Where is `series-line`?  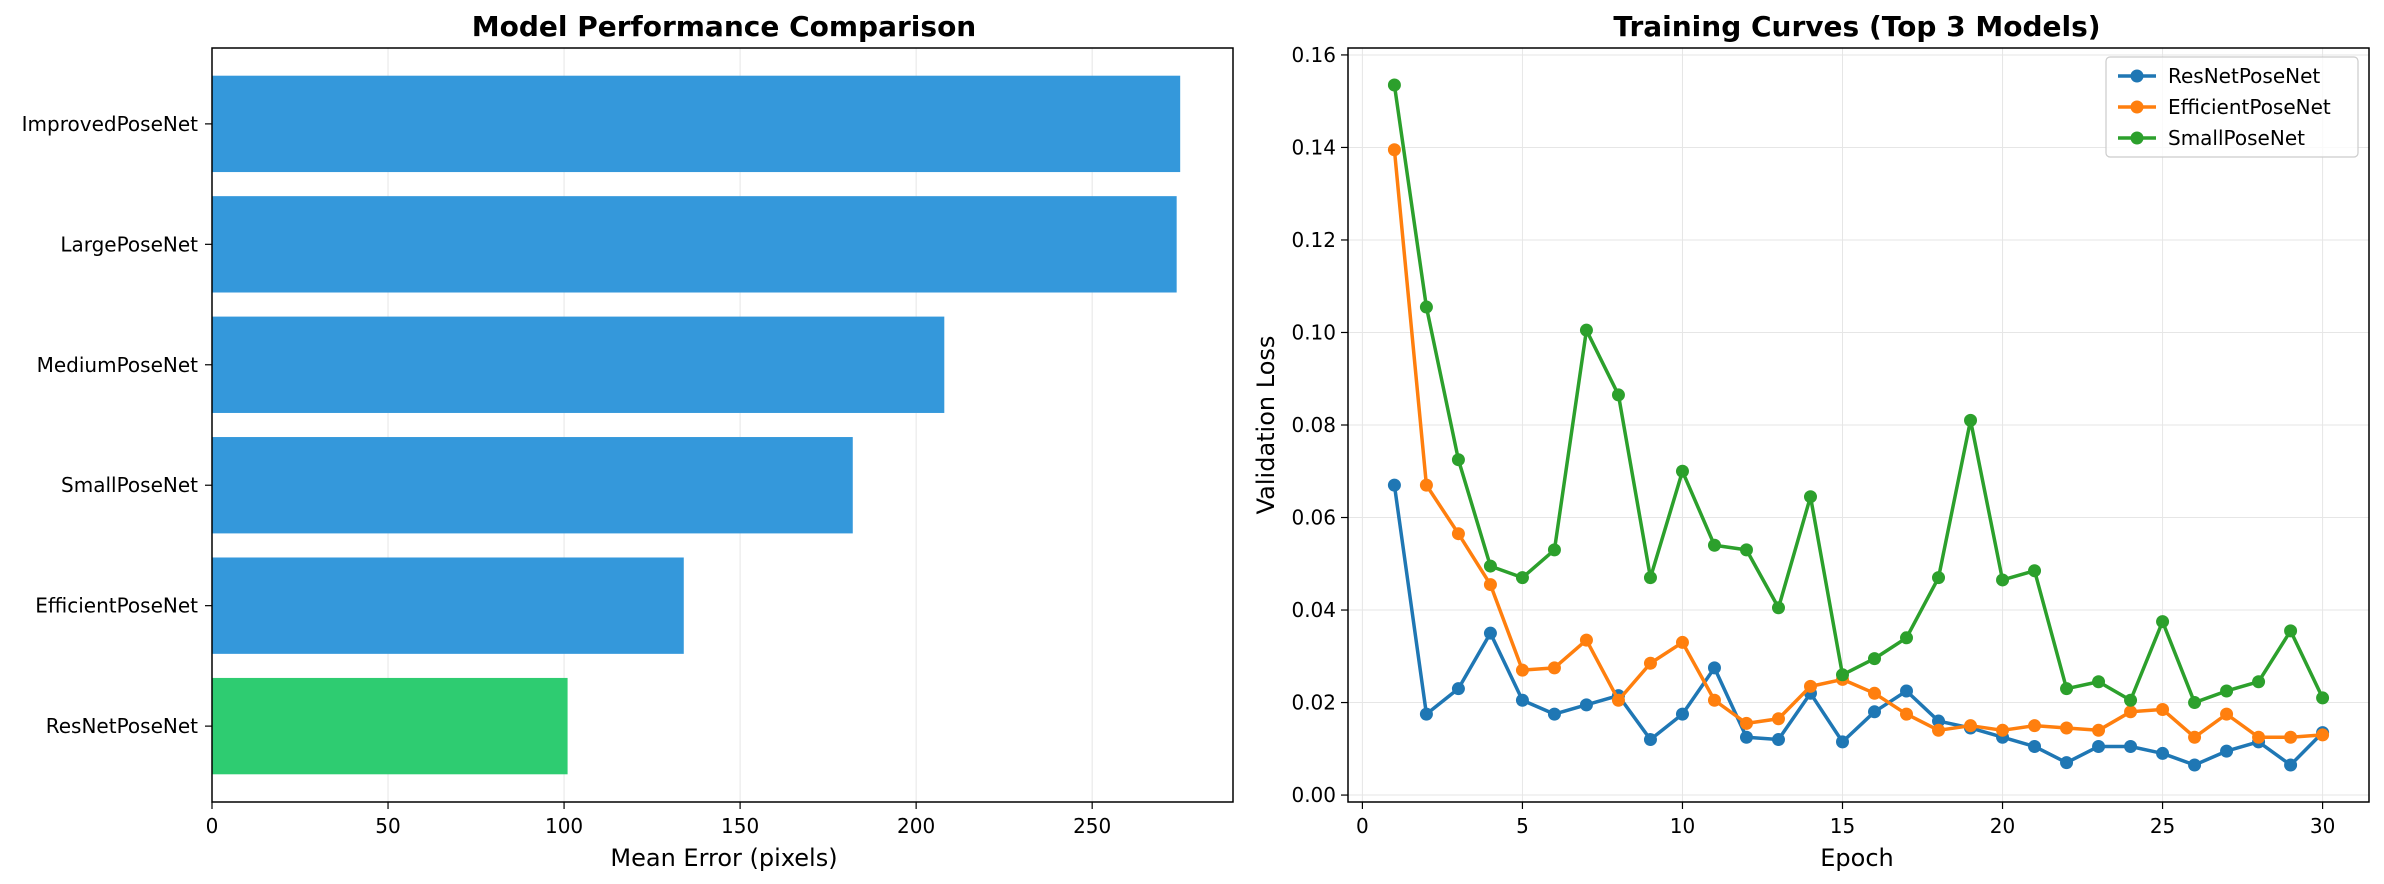
series-line is located at coordinates (1858, 625).